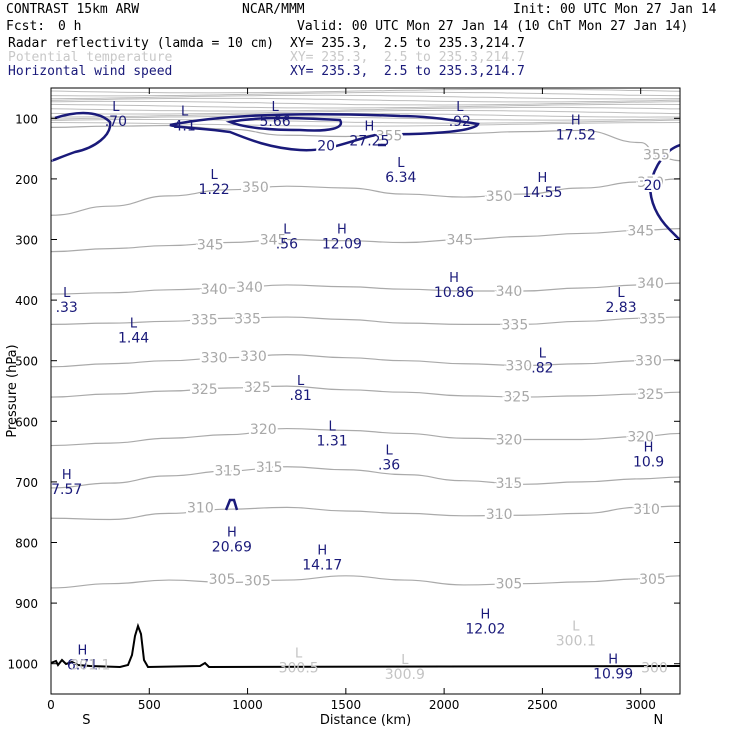 This screenshot has width=740, height=740. What do you see at coordinates (640, 705) in the screenshot?
I see `x-tick-label: 3000` at bounding box center [640, 705].